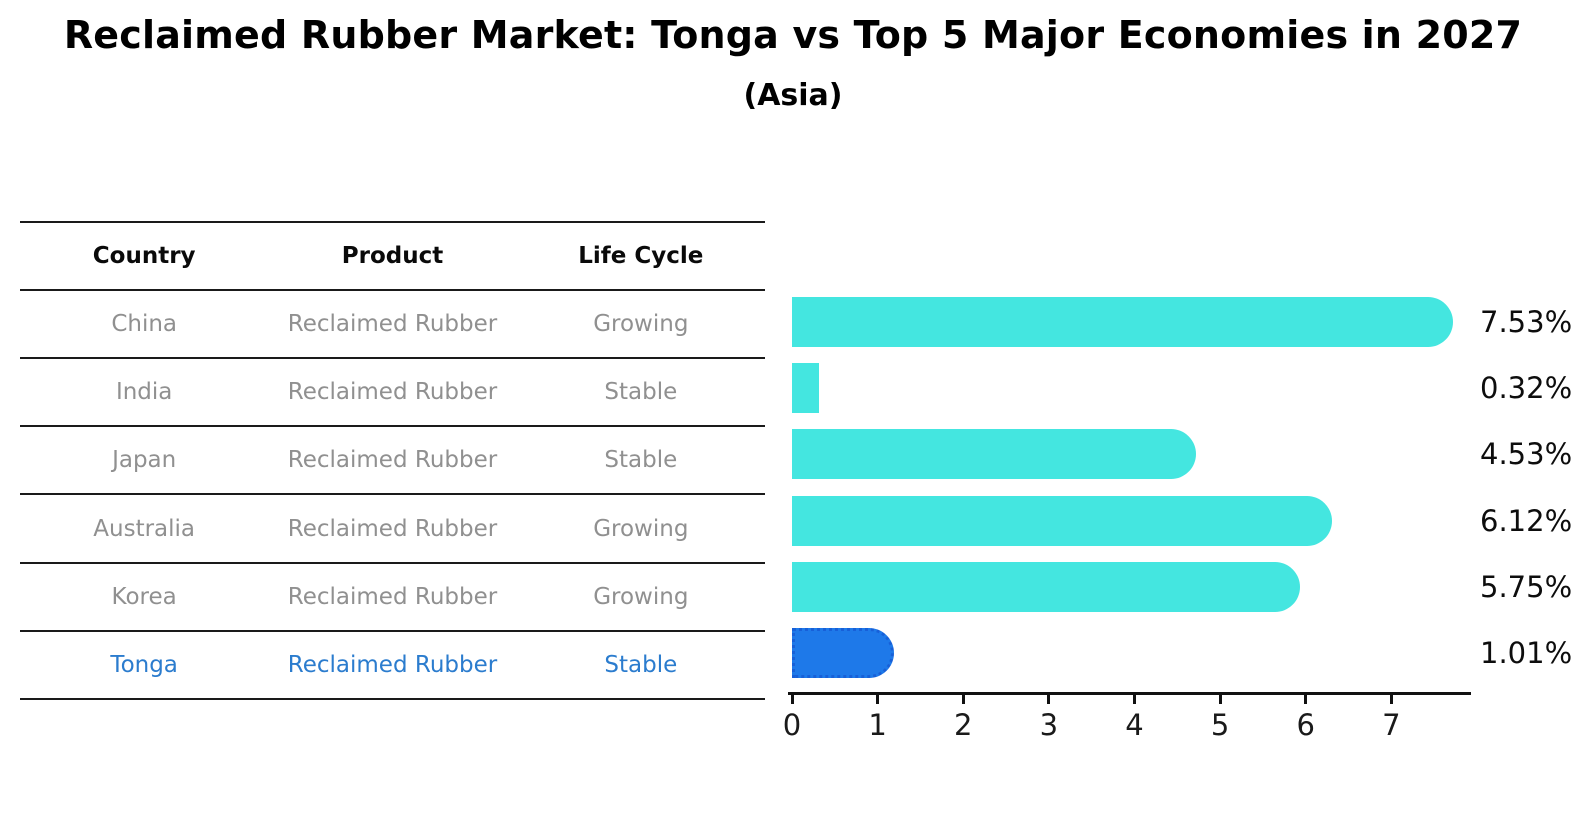  I want to click on tick-label: 6, so click(1305, 725).